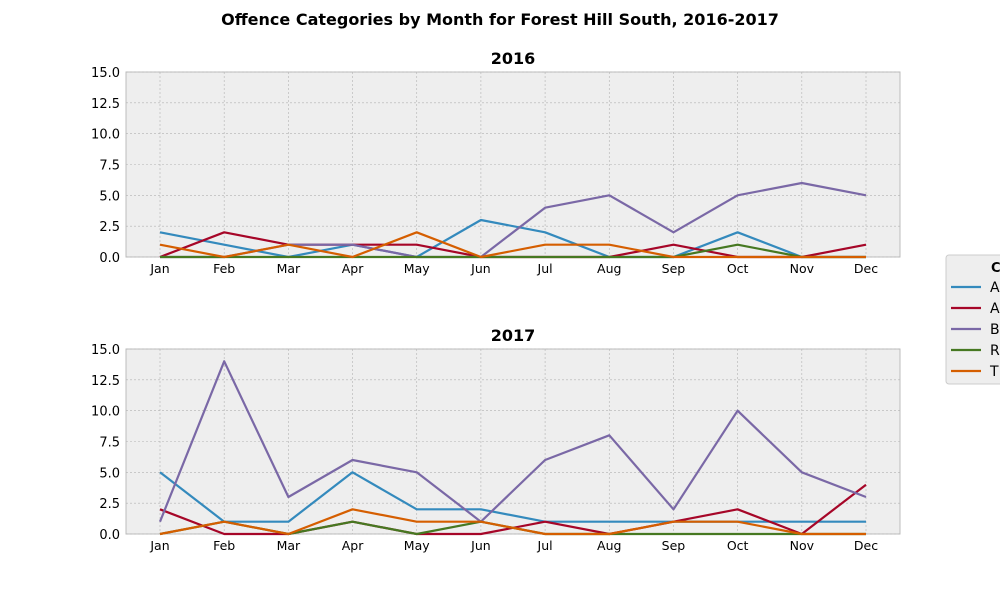 The width and height of the screenshot is (1000, 600). I want to click on legend-title: C, so click(995, 268).